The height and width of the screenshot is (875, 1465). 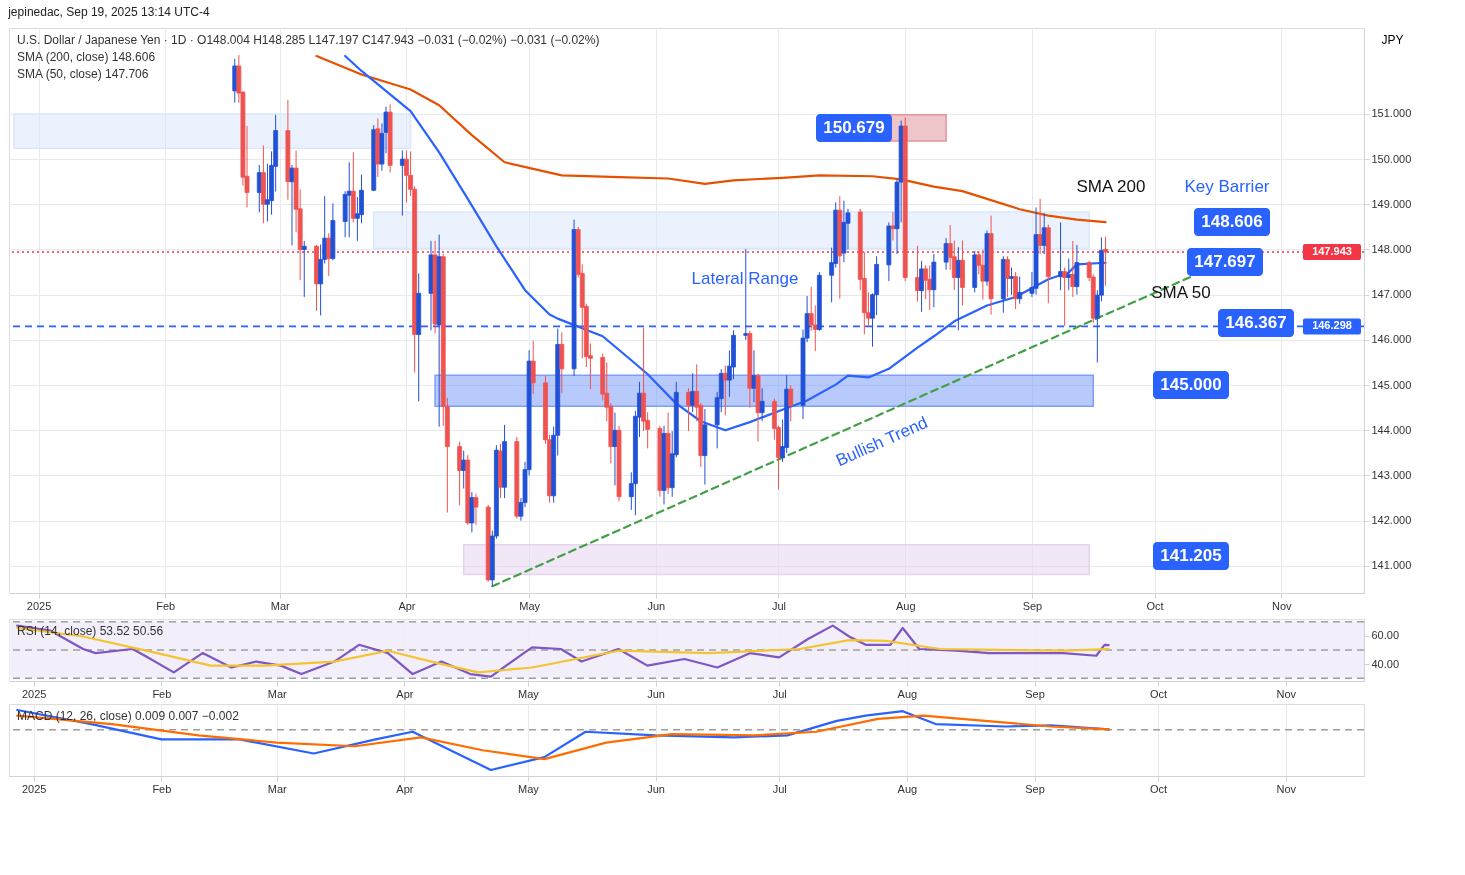 What do you see at coordinates (1391, 520) in the screenshot?
I see `y-tick-label: 142.000` at bounding box center [1391, 520].